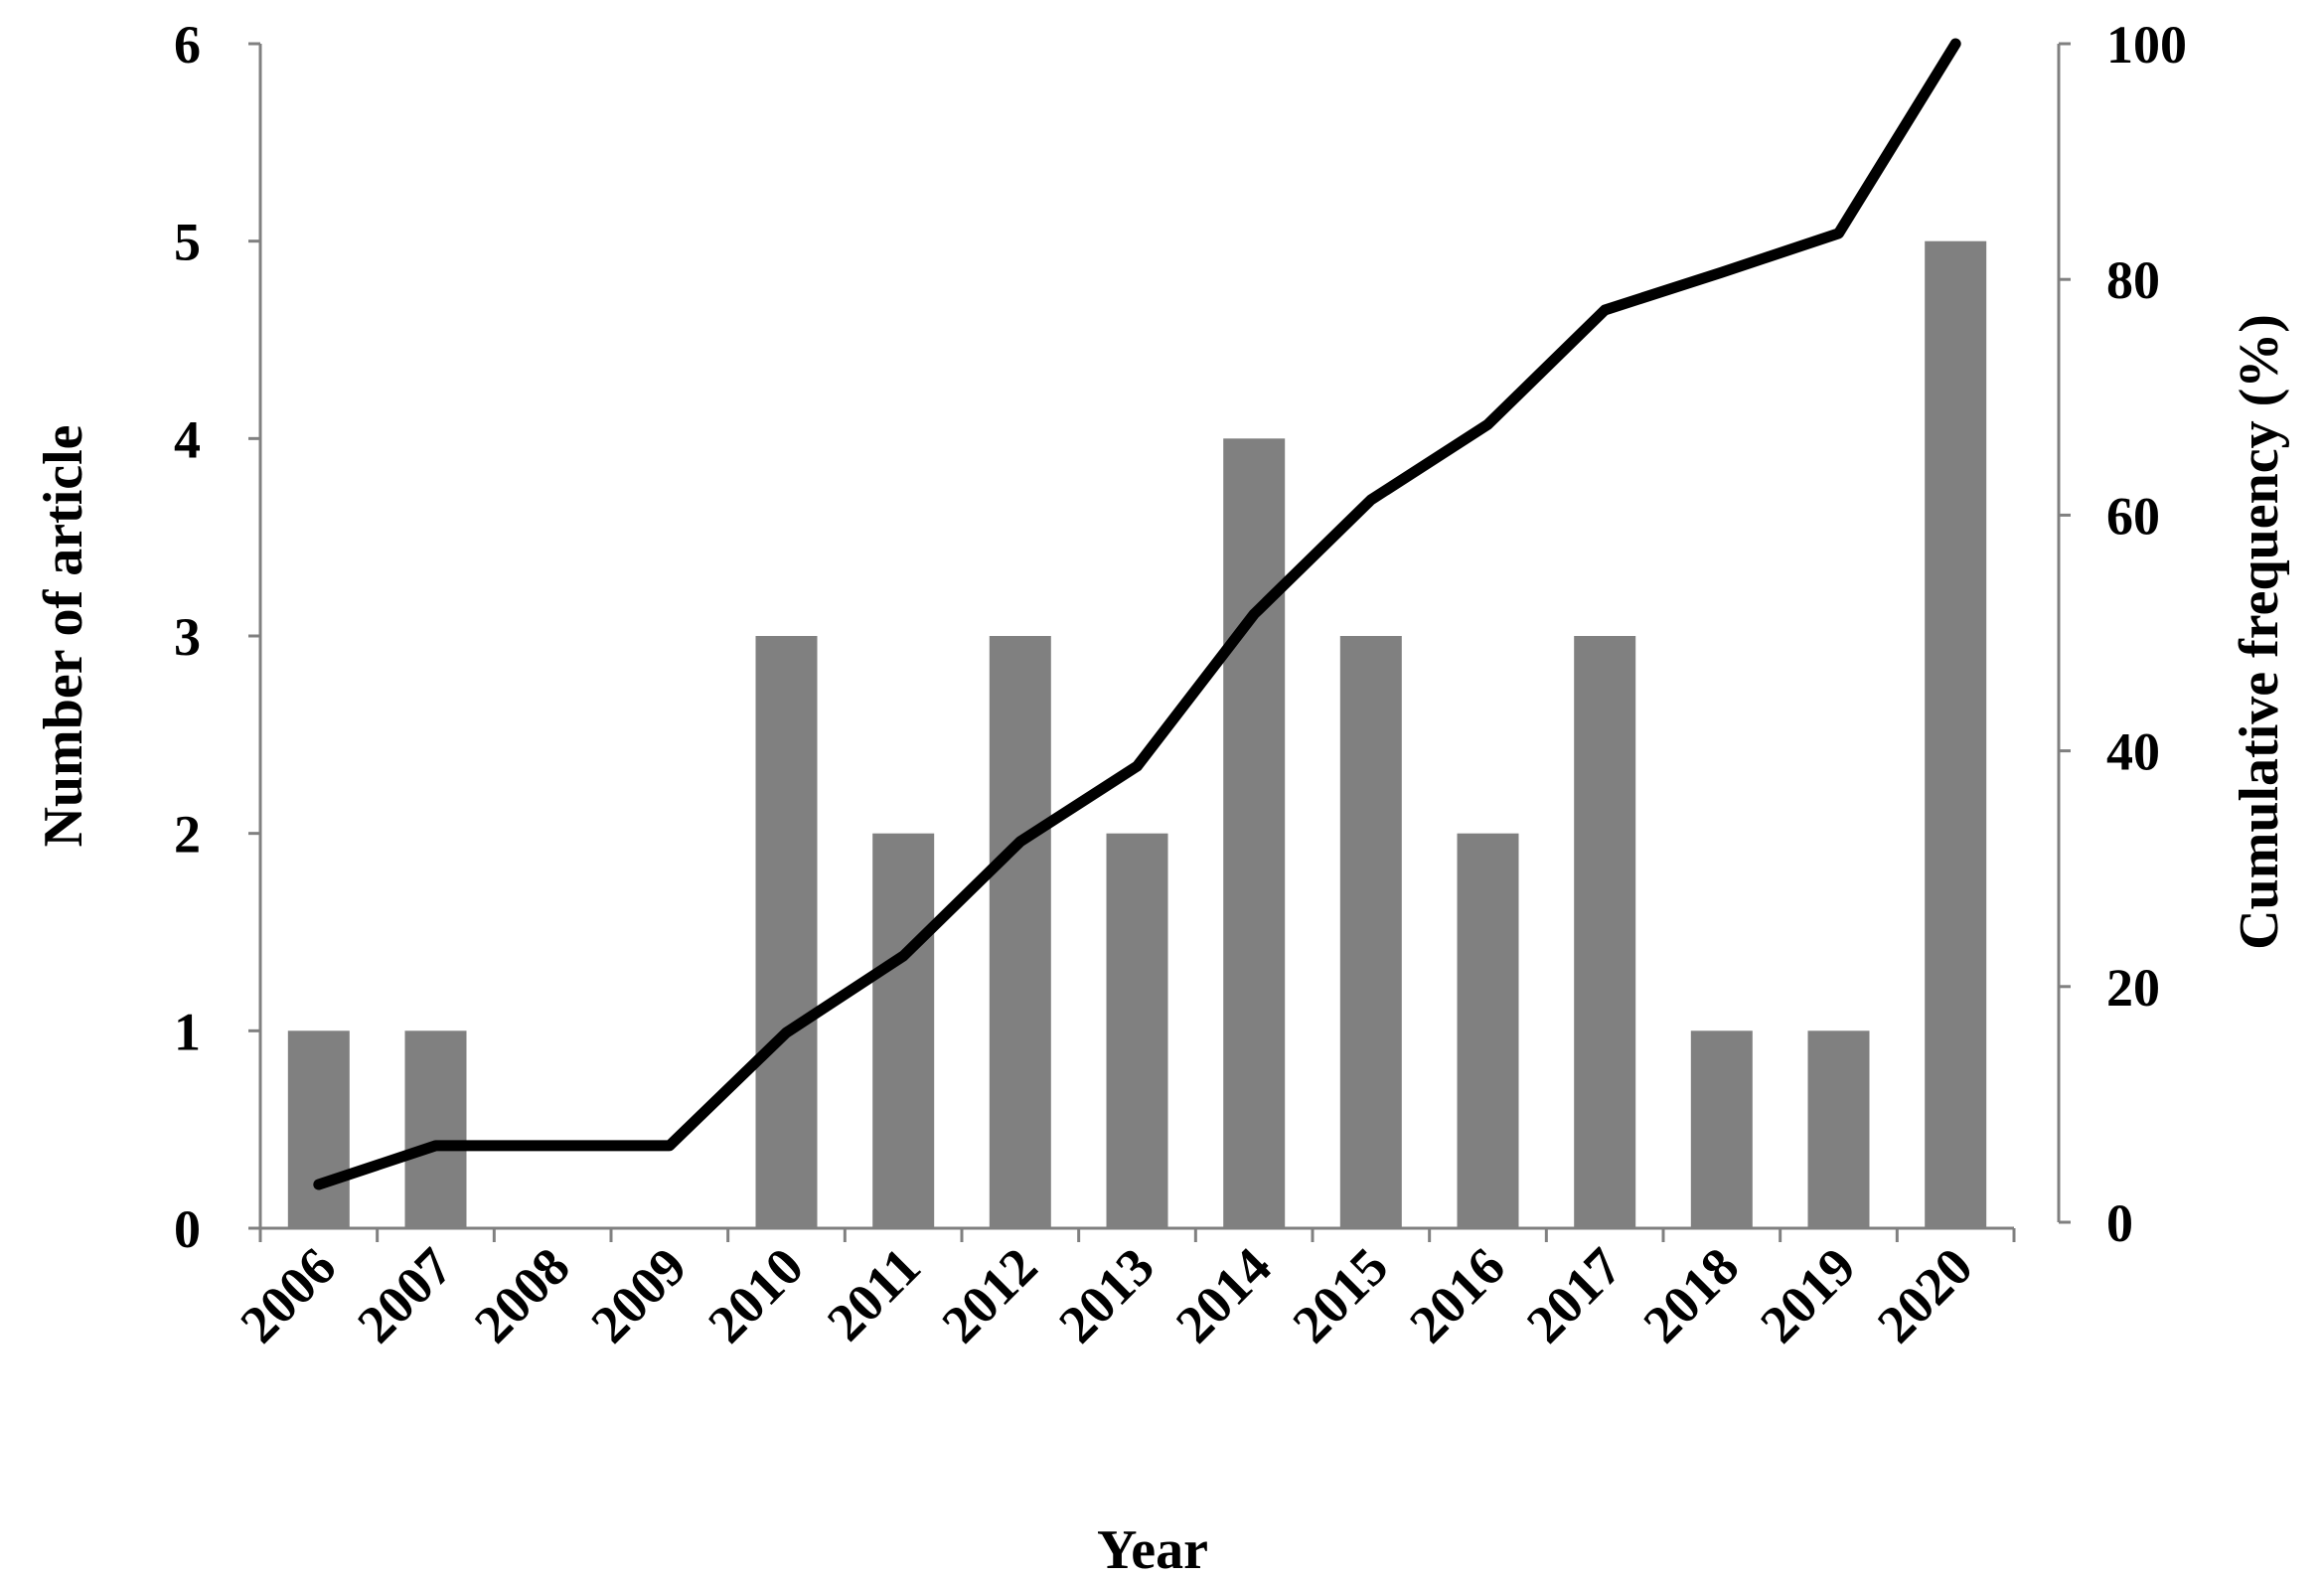 The height and width of the screenshot is (1579, 2324). I want to click on x-tick-label-2011: 2011, so click(874, 1294).